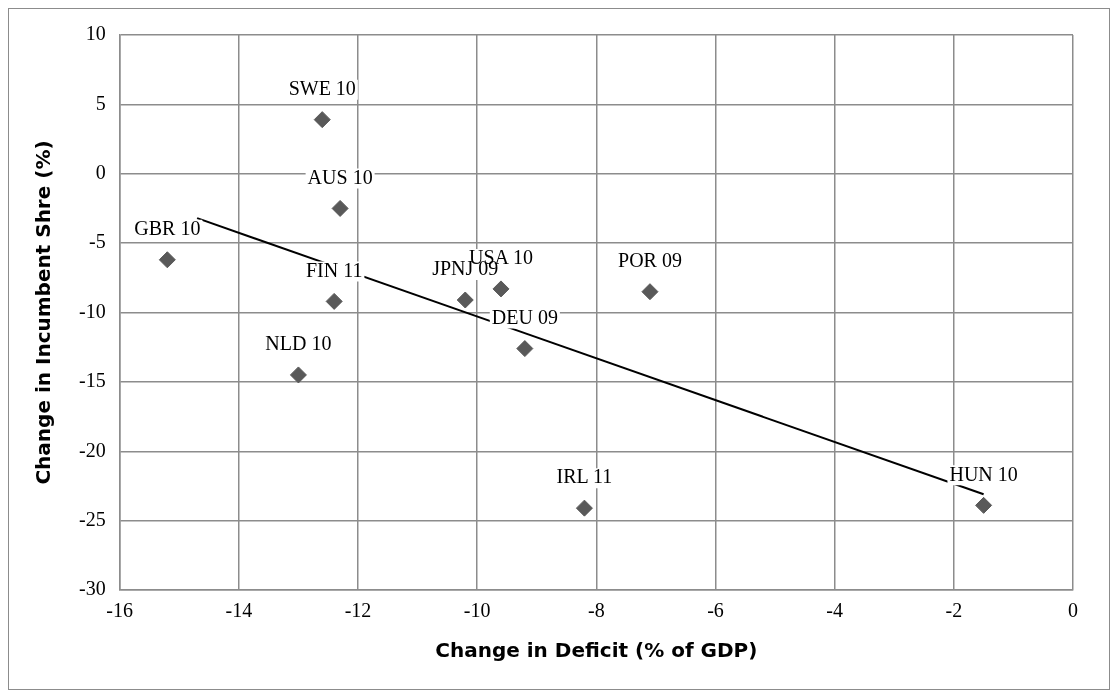 The width and height of the screenshot is (1120, 700). Describe the element at coordinates (340, 176) in the screenshot. I see `annotation: AUS 10` at that location.